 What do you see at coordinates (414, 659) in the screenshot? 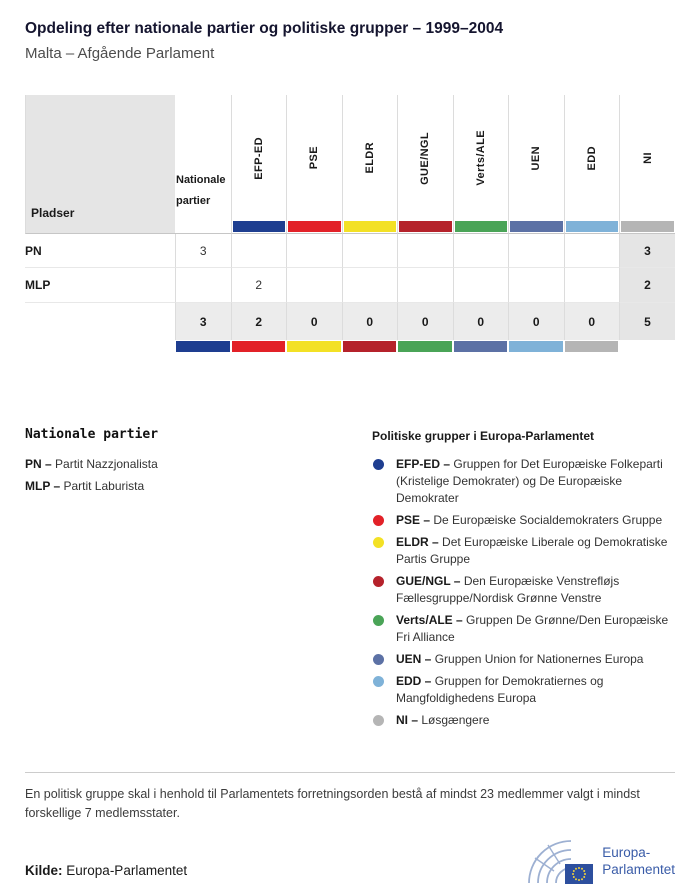
I see `legend-item-abbr: UEN –` at bounding box center [414, 659].